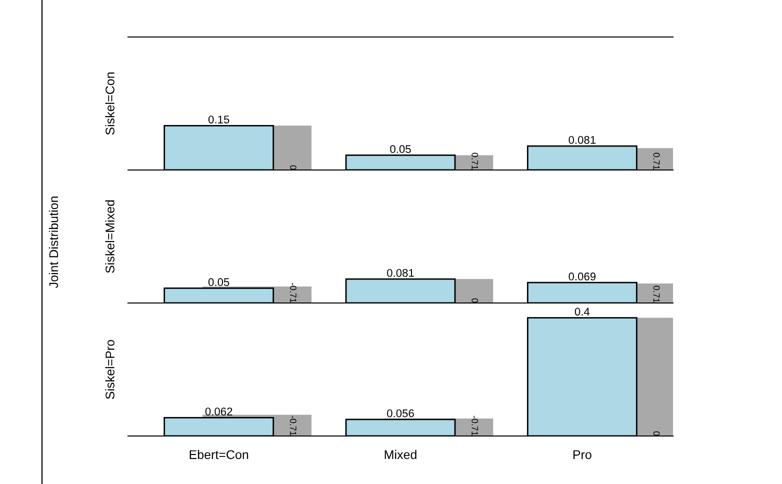 The height and width of the screenshot is (484, 782). What do you see at coordinates (109, 103) in the screenshot?
I see `y-axis-title: Siskel=Con` at bounding box center [109, 103].